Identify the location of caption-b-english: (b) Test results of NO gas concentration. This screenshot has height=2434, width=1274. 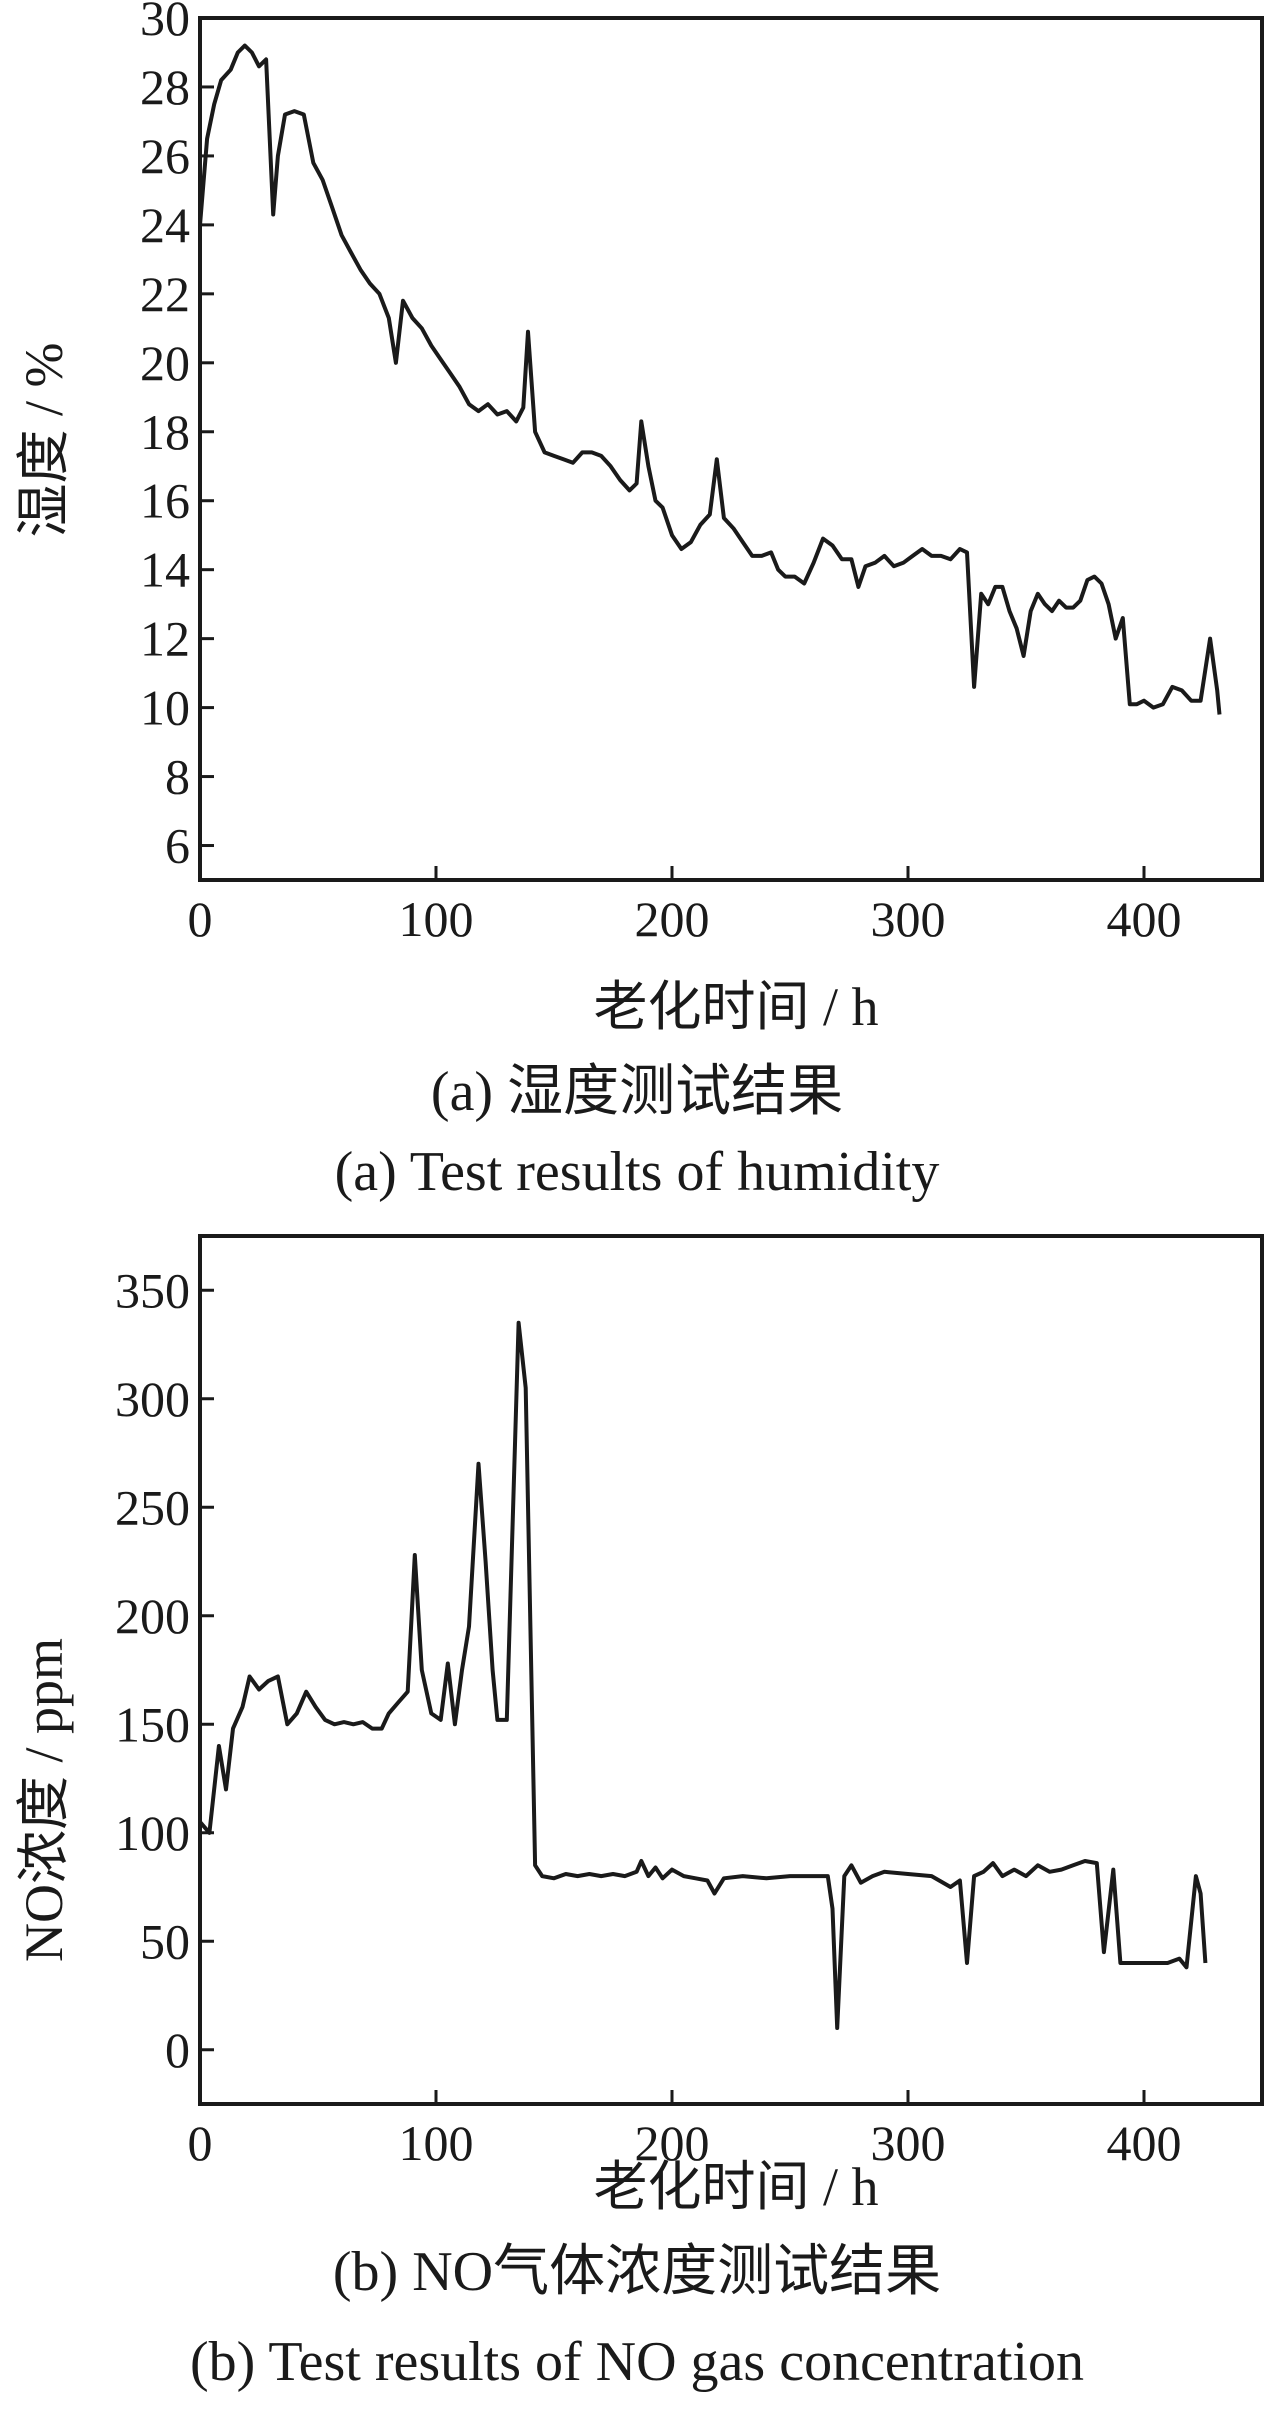
(637, 2362).